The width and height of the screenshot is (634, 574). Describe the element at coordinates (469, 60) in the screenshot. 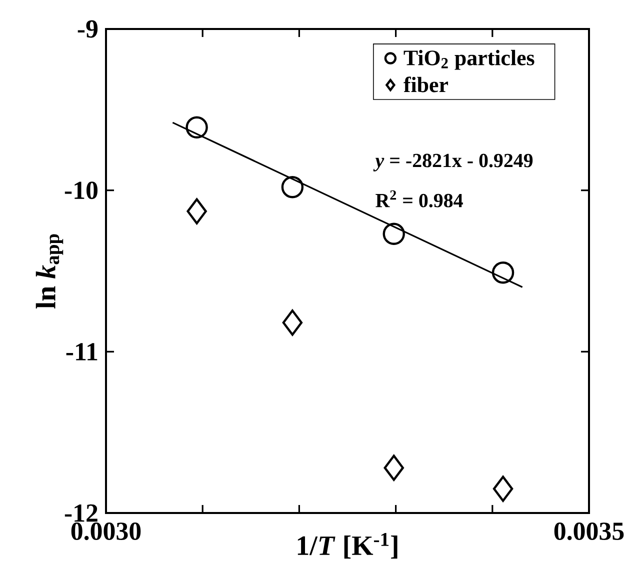

I see `legend-label: TiO$_{2}$ particles` at that location.